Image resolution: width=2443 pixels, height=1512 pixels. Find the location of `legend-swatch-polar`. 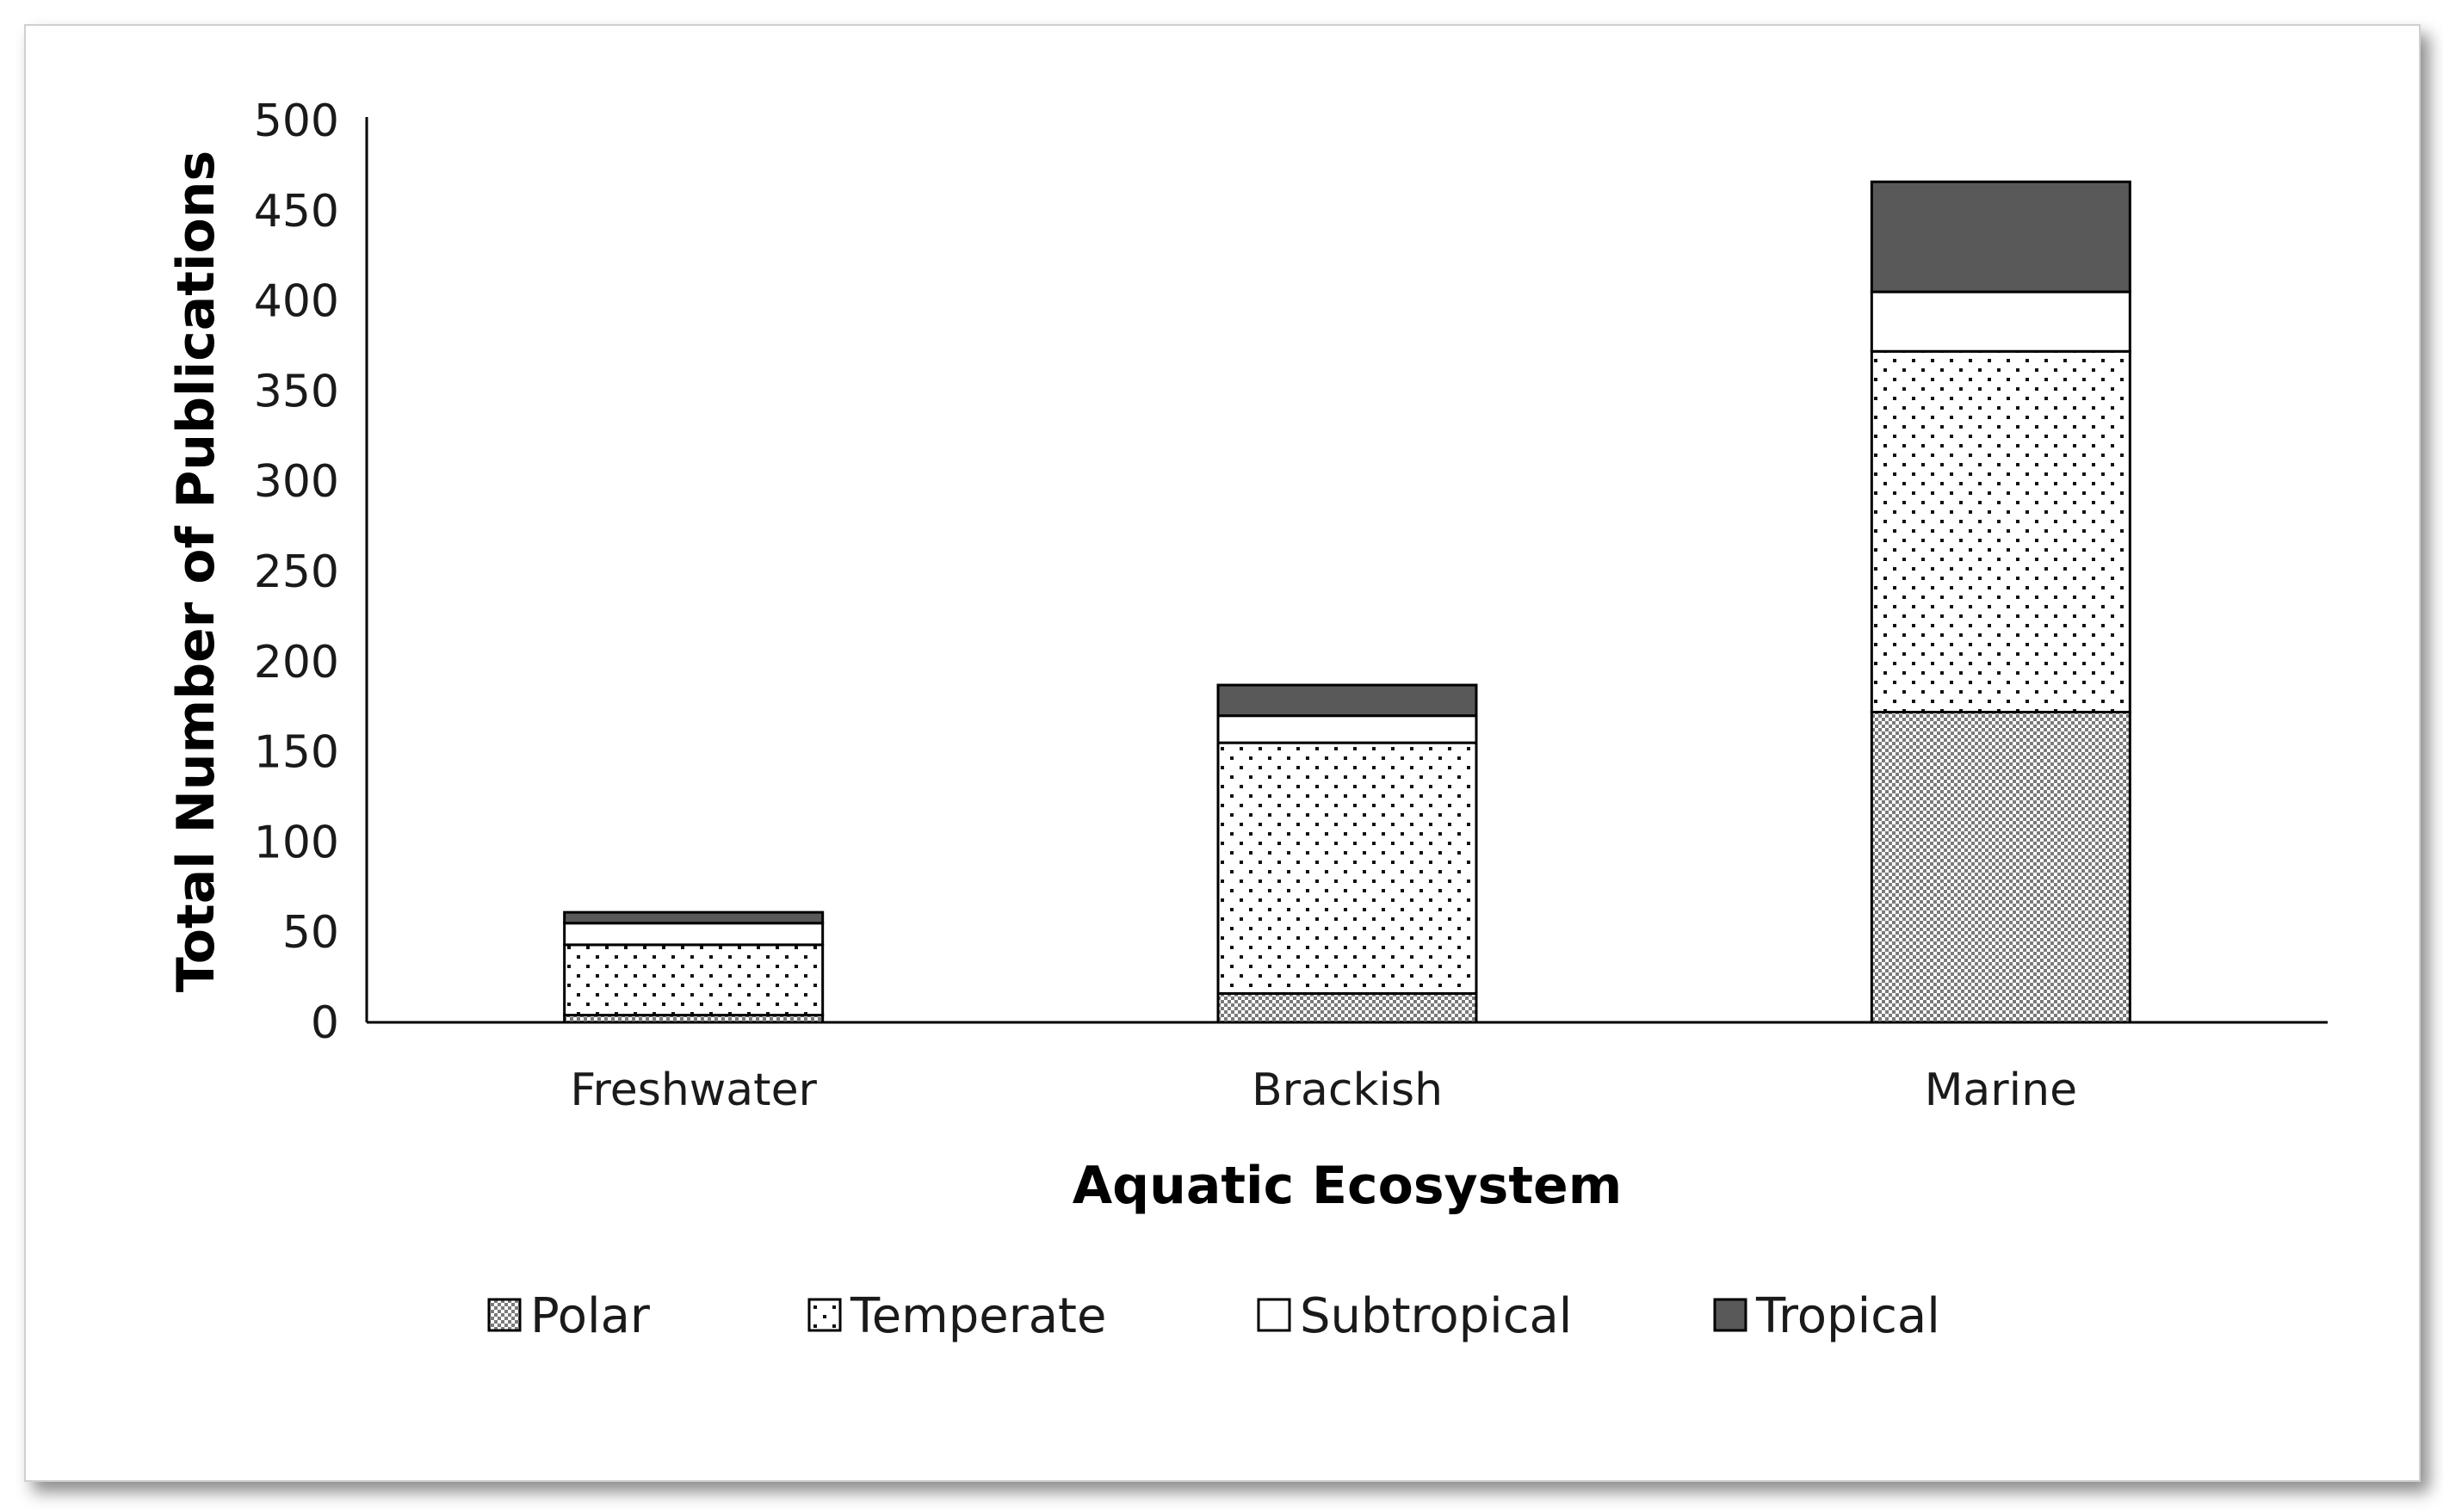

legend-swatch-polar is located at coordinates (504, 1315).